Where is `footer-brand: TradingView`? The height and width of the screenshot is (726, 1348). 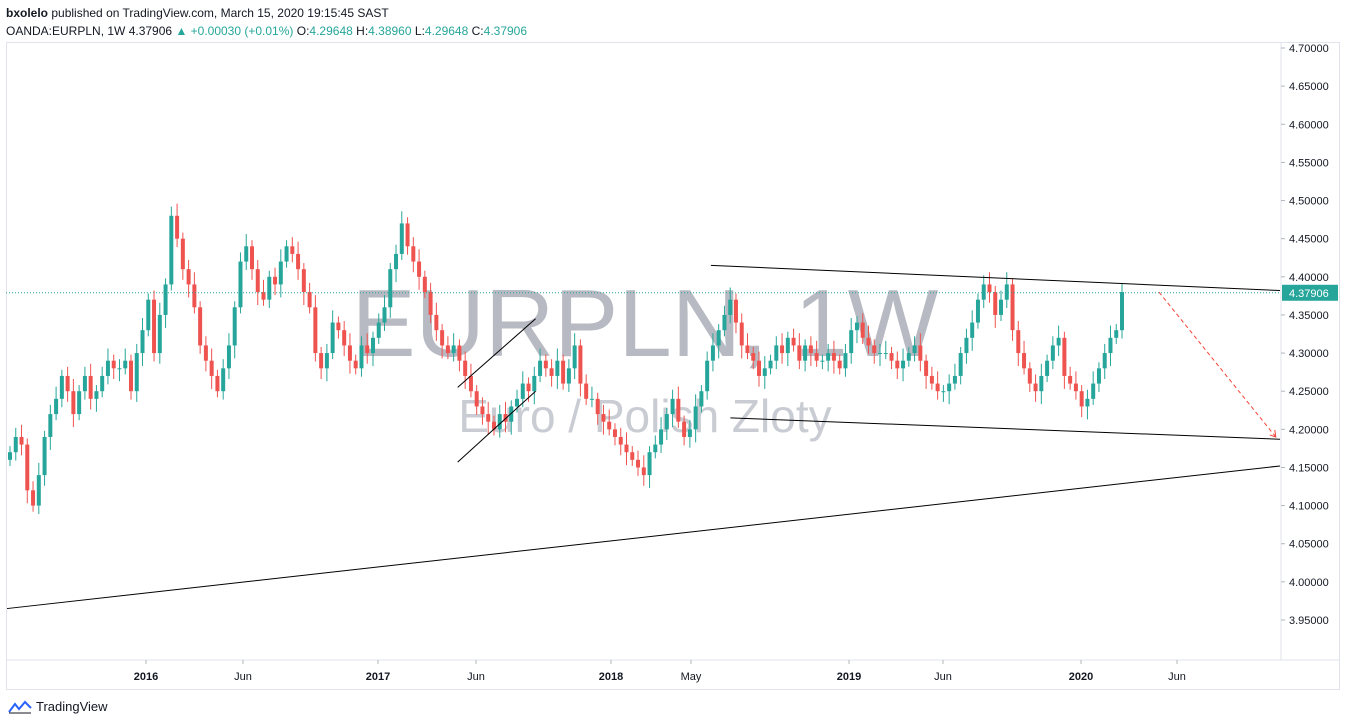
footer-brand: TradingView is located at coordinates (58, 706).